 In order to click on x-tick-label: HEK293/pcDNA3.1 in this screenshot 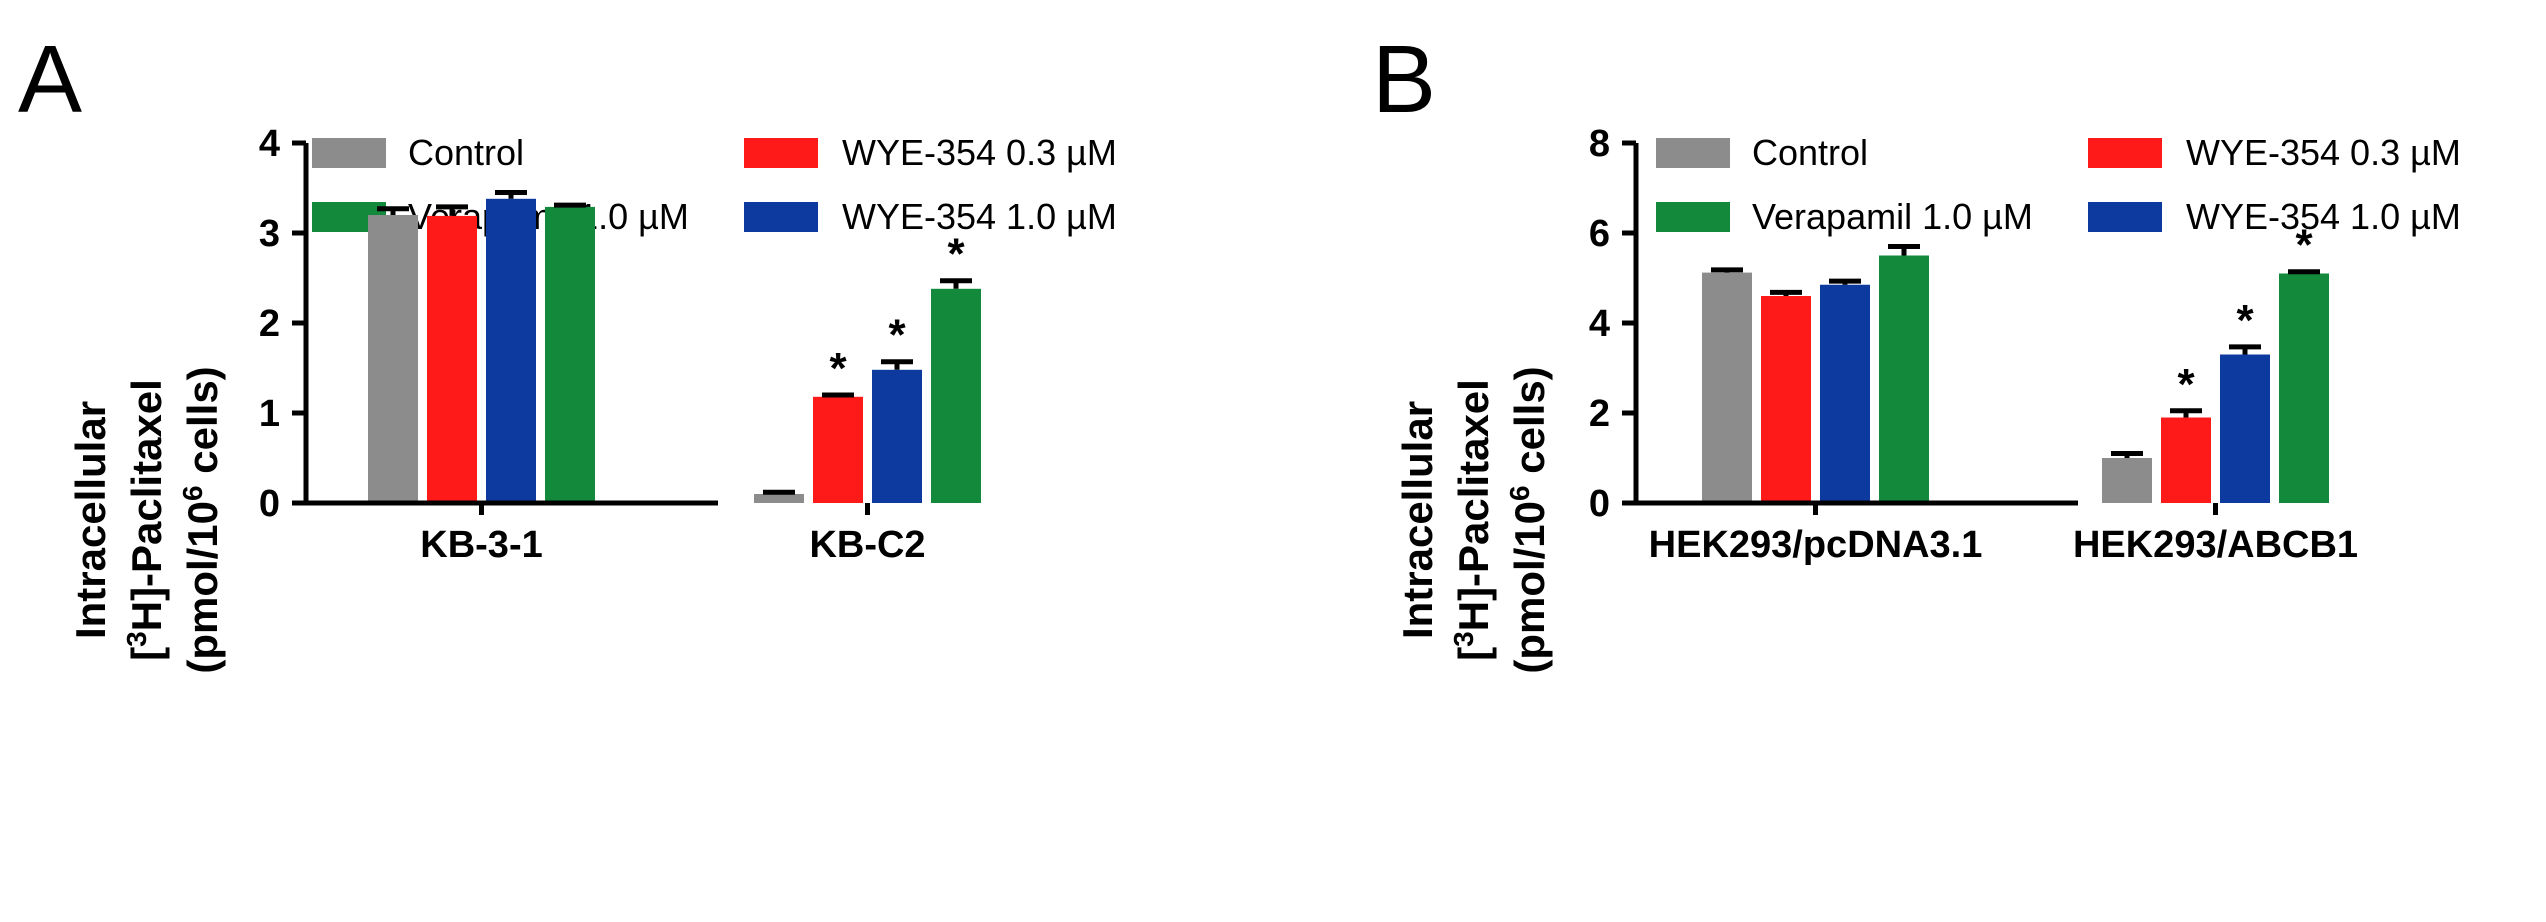, I will do `click(1816, 545)`.